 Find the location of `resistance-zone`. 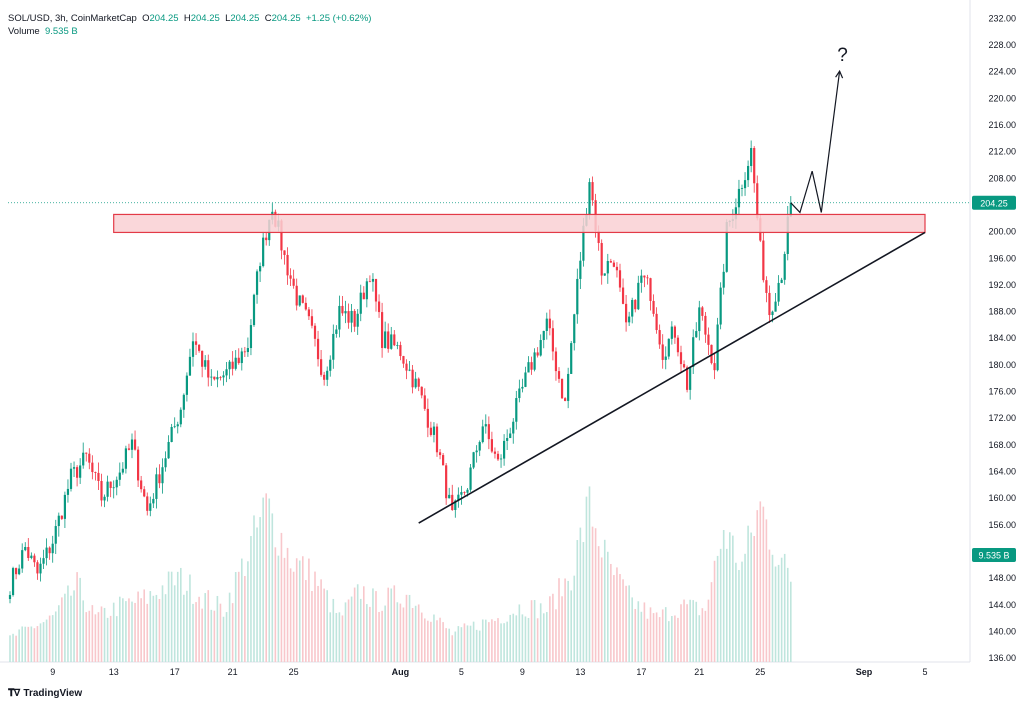

resistance-zone is located at coordinates (519, 223).